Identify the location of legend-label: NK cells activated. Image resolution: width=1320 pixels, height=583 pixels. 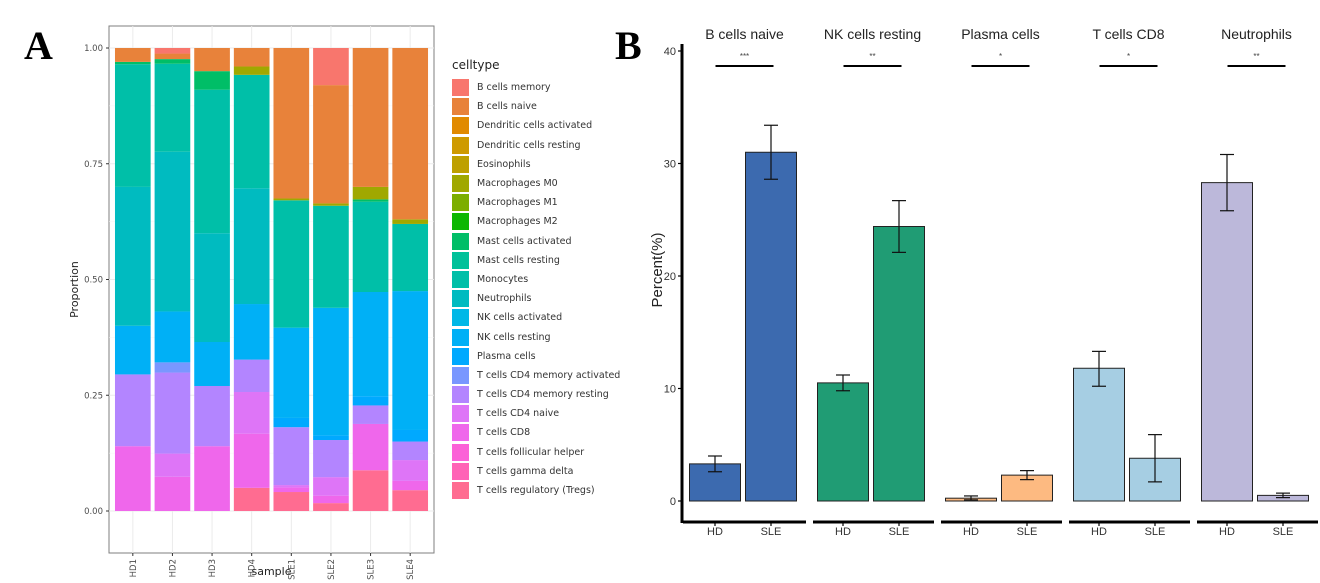
(520, 318).